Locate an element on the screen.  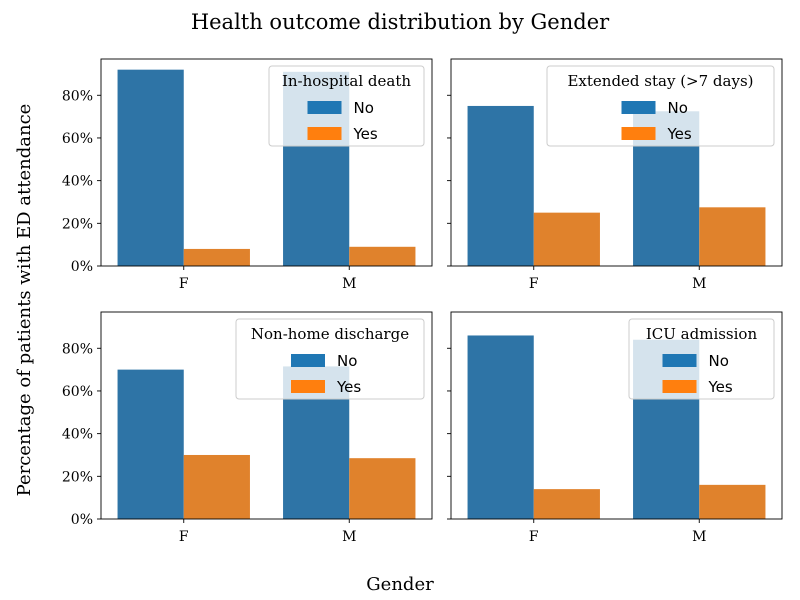
legend-title: Non-home discharge is located at coordinates (330, 334).